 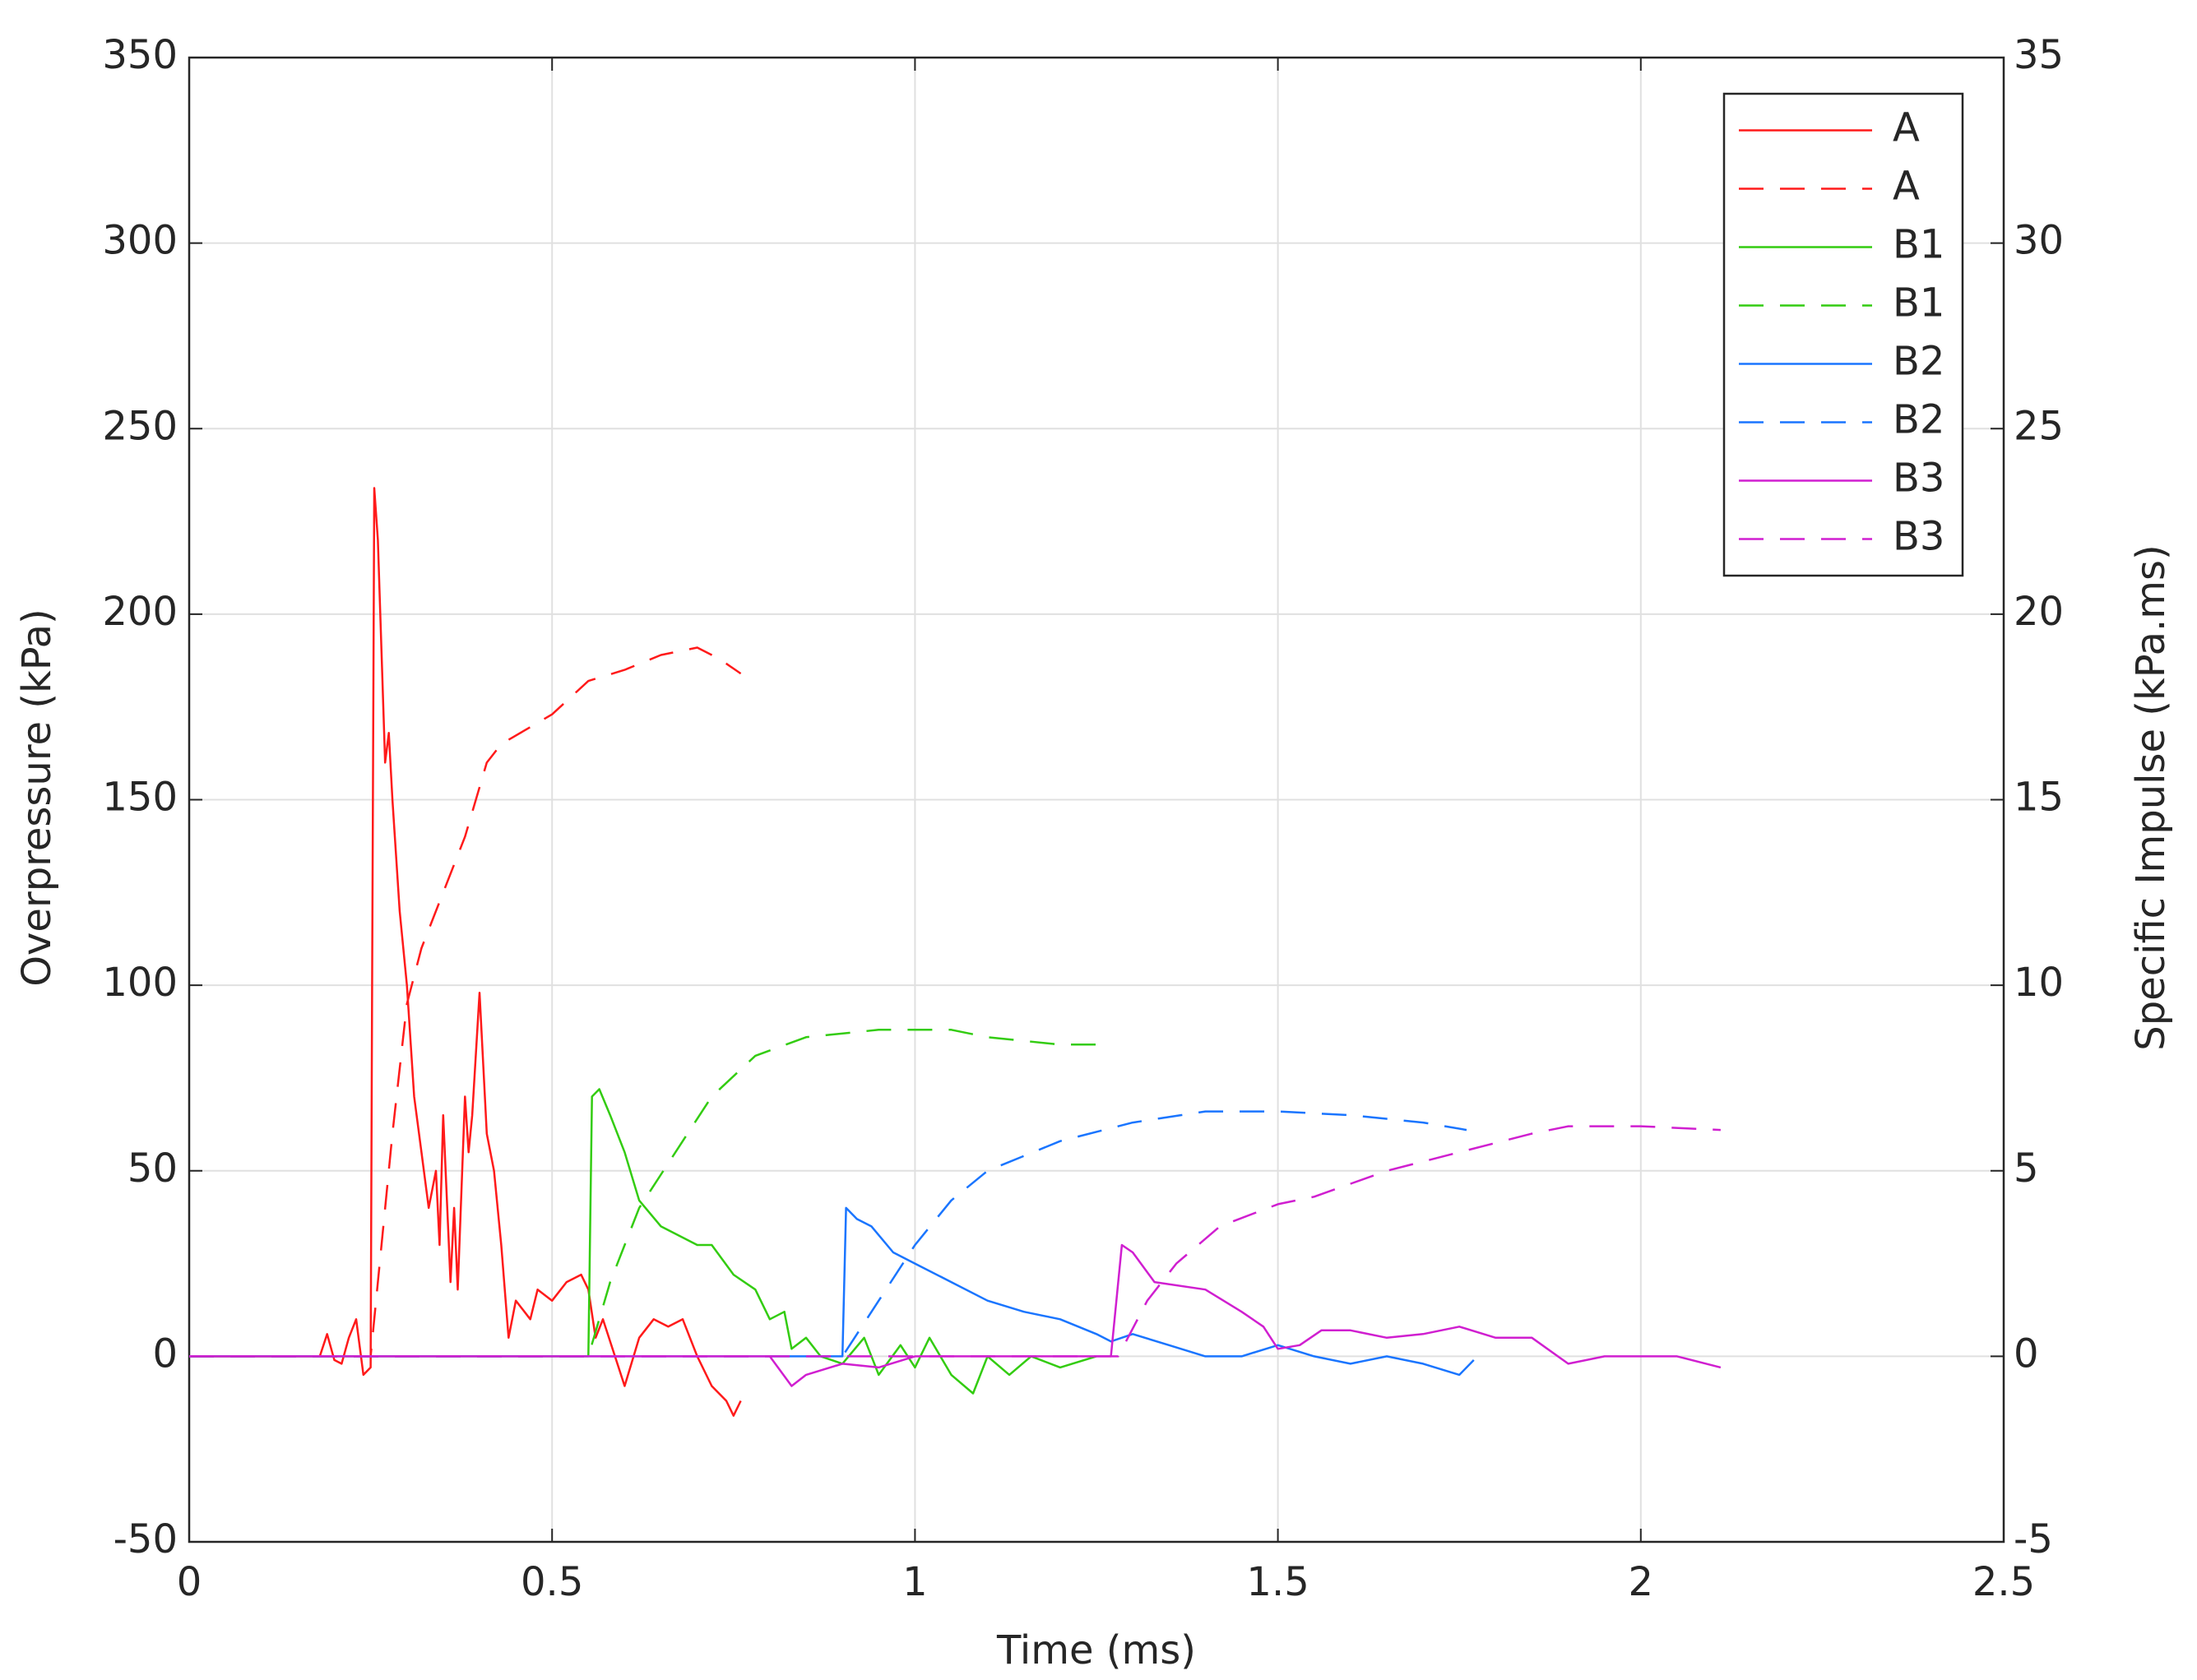 I want to click on y-tick-label: 100, so click(x=140, y=983).